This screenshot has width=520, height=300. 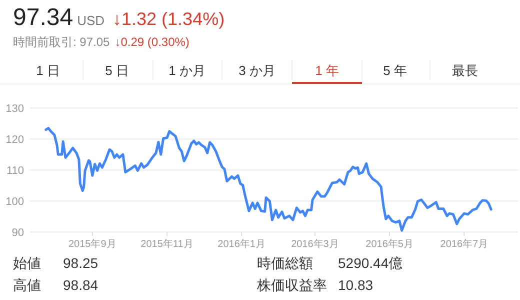 I want to click on text: 5 日, so click(x=117, y=70).